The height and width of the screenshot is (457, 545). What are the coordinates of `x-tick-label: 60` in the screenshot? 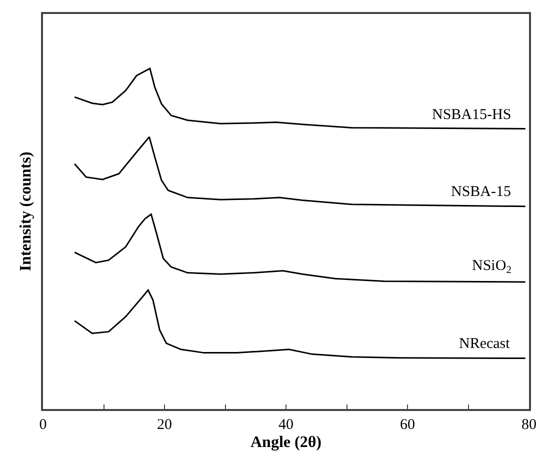 It's located at (407, 424).